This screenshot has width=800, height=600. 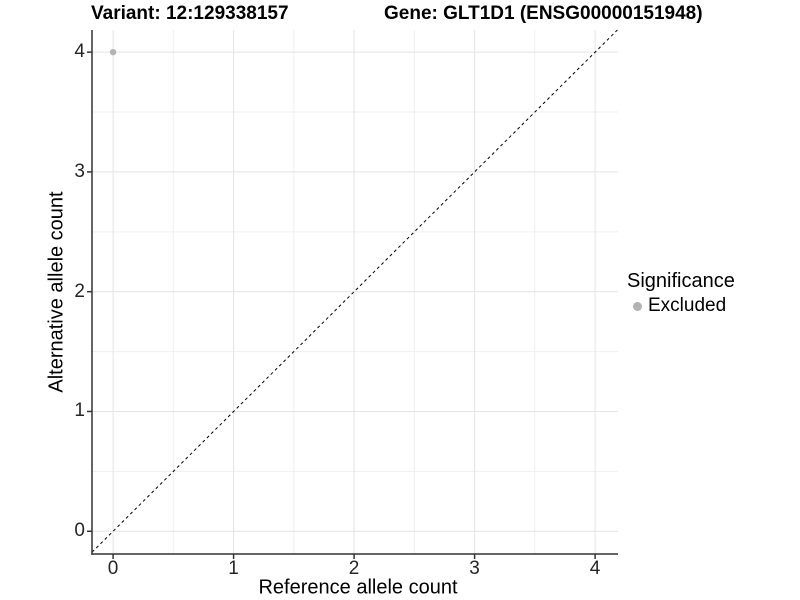 What do you see at coordinates (681, 293) in the screenshot?
I see `legend: Significance Excluded` at bounding box center [681, 293].